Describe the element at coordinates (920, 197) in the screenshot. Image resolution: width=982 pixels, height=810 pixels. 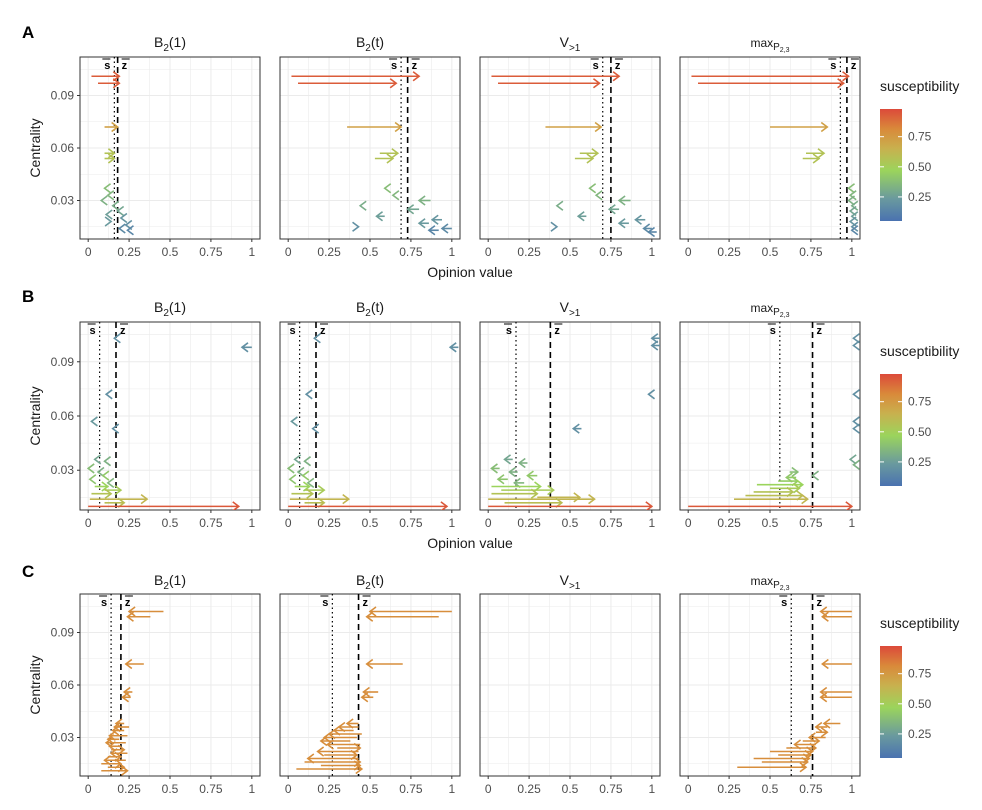
I see `colorbar-tick-label: 0.25` at that location.